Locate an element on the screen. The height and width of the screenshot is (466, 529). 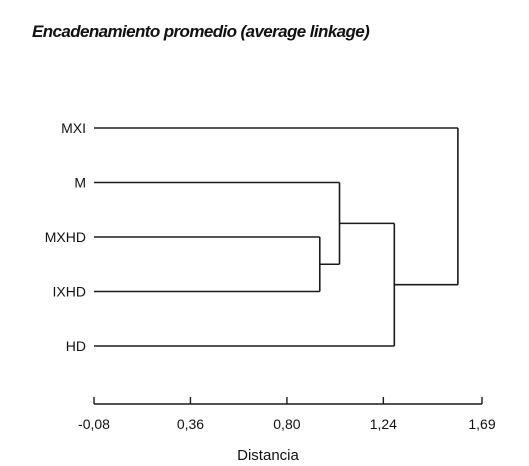
x-tick-label: 0,80 is located at coordinates (286, 424).